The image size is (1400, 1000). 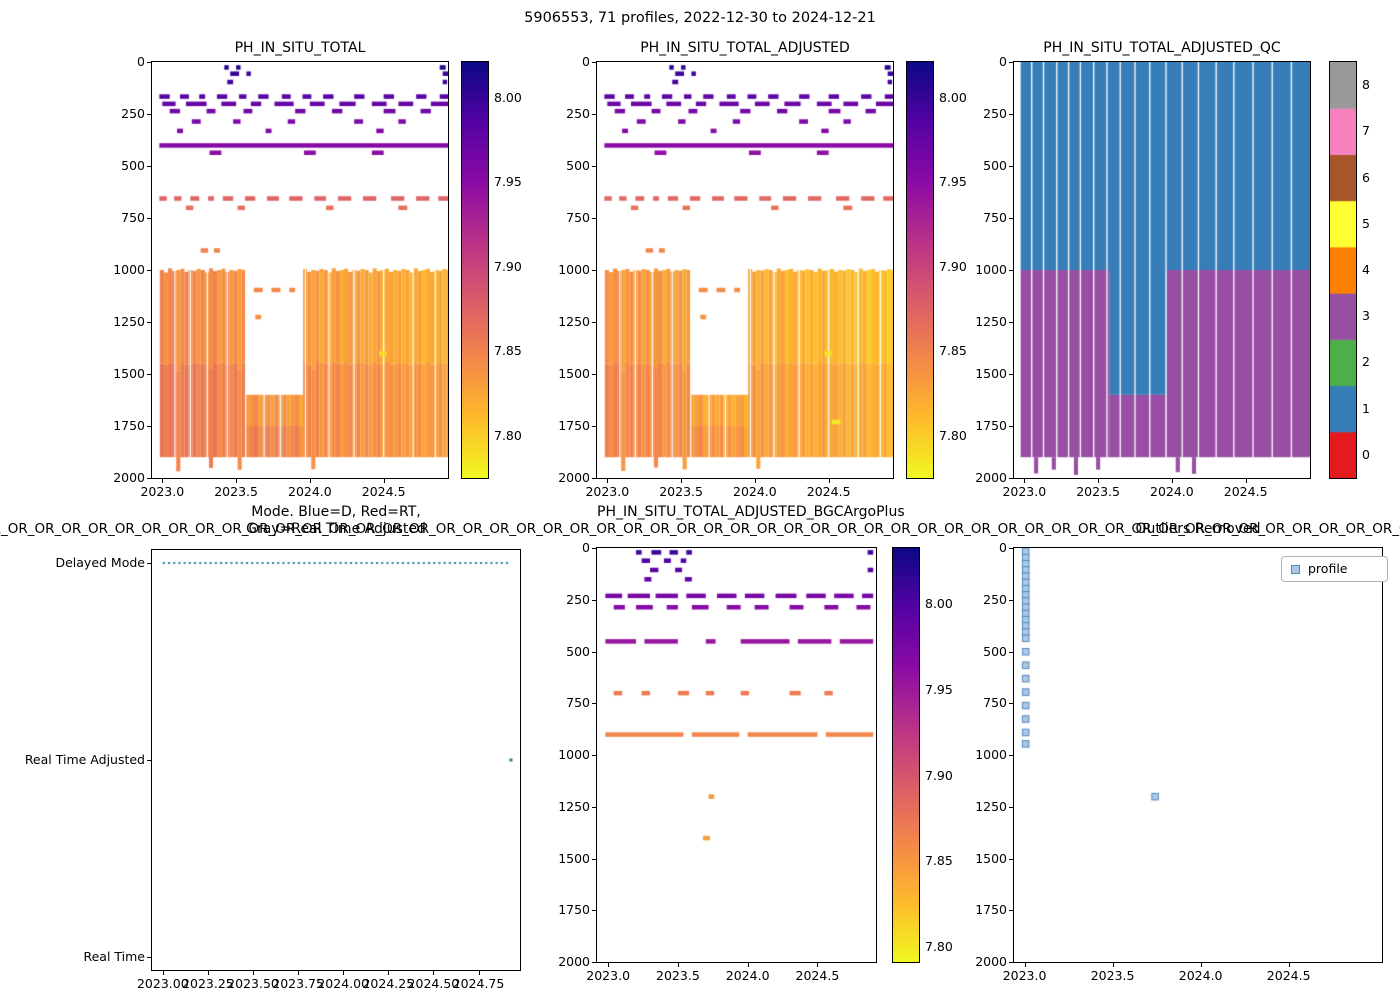 What do you see at coordinates (336, 529) in the screenshot?
I see `subplot-title-mode-line2: Gray=Real Time Adjusted` at bounding box center [336, 529].